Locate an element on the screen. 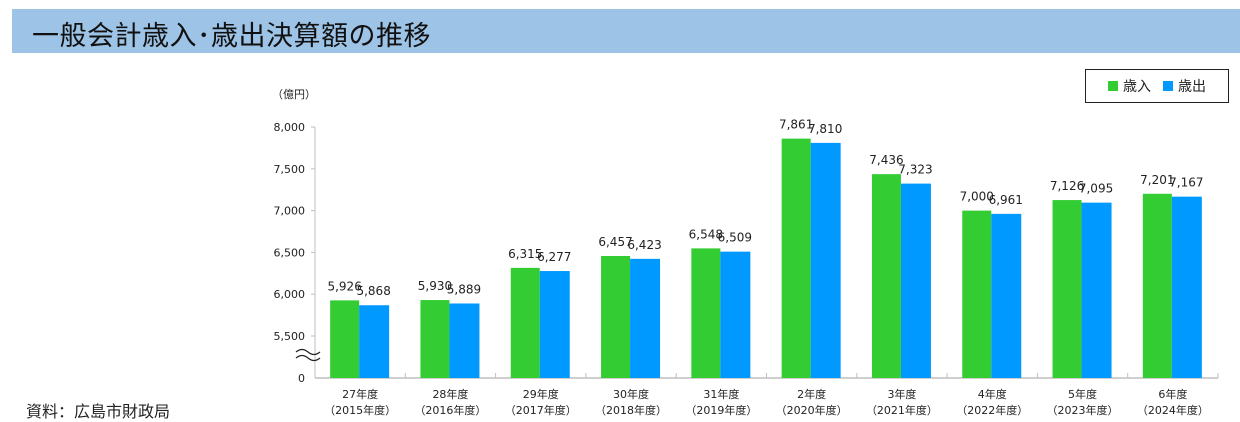 The height and width of the screenshot is (422, 1240). y-tick-label: 5,500 is located at coordinates (290, 336).